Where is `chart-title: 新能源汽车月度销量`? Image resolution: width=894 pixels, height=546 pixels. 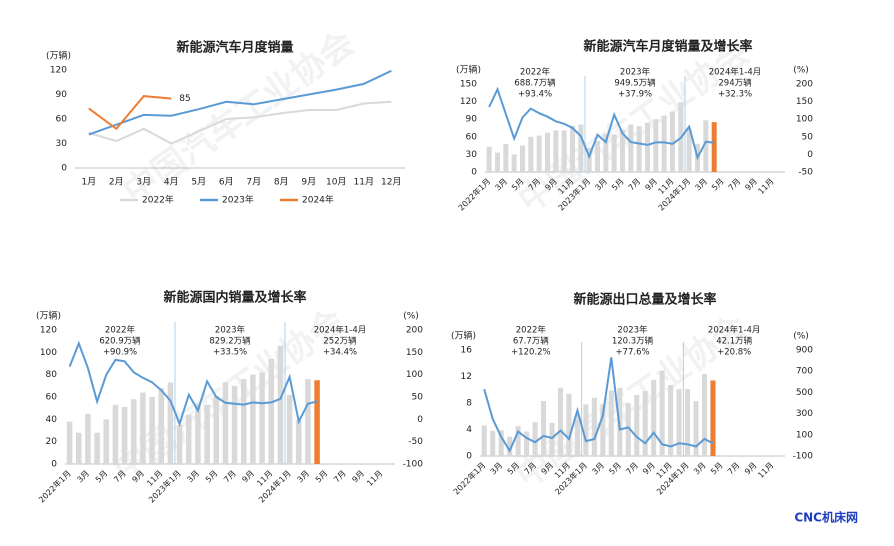 chart-title: 新能源汽车月度销量 is located at coordinates (234, 48).